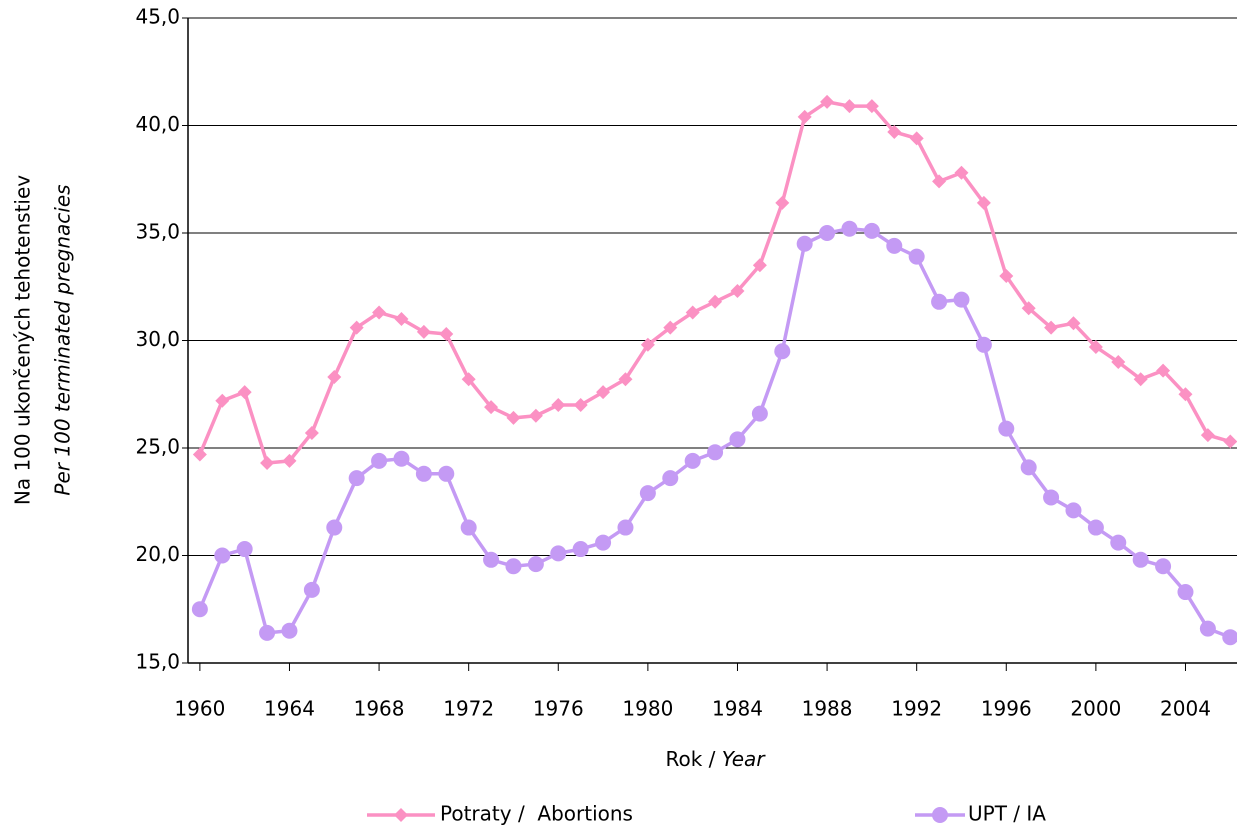 The height and width of the screenshot is (831, 1237). I want to click on y-tick-label: 15,0, so click(157, 662).